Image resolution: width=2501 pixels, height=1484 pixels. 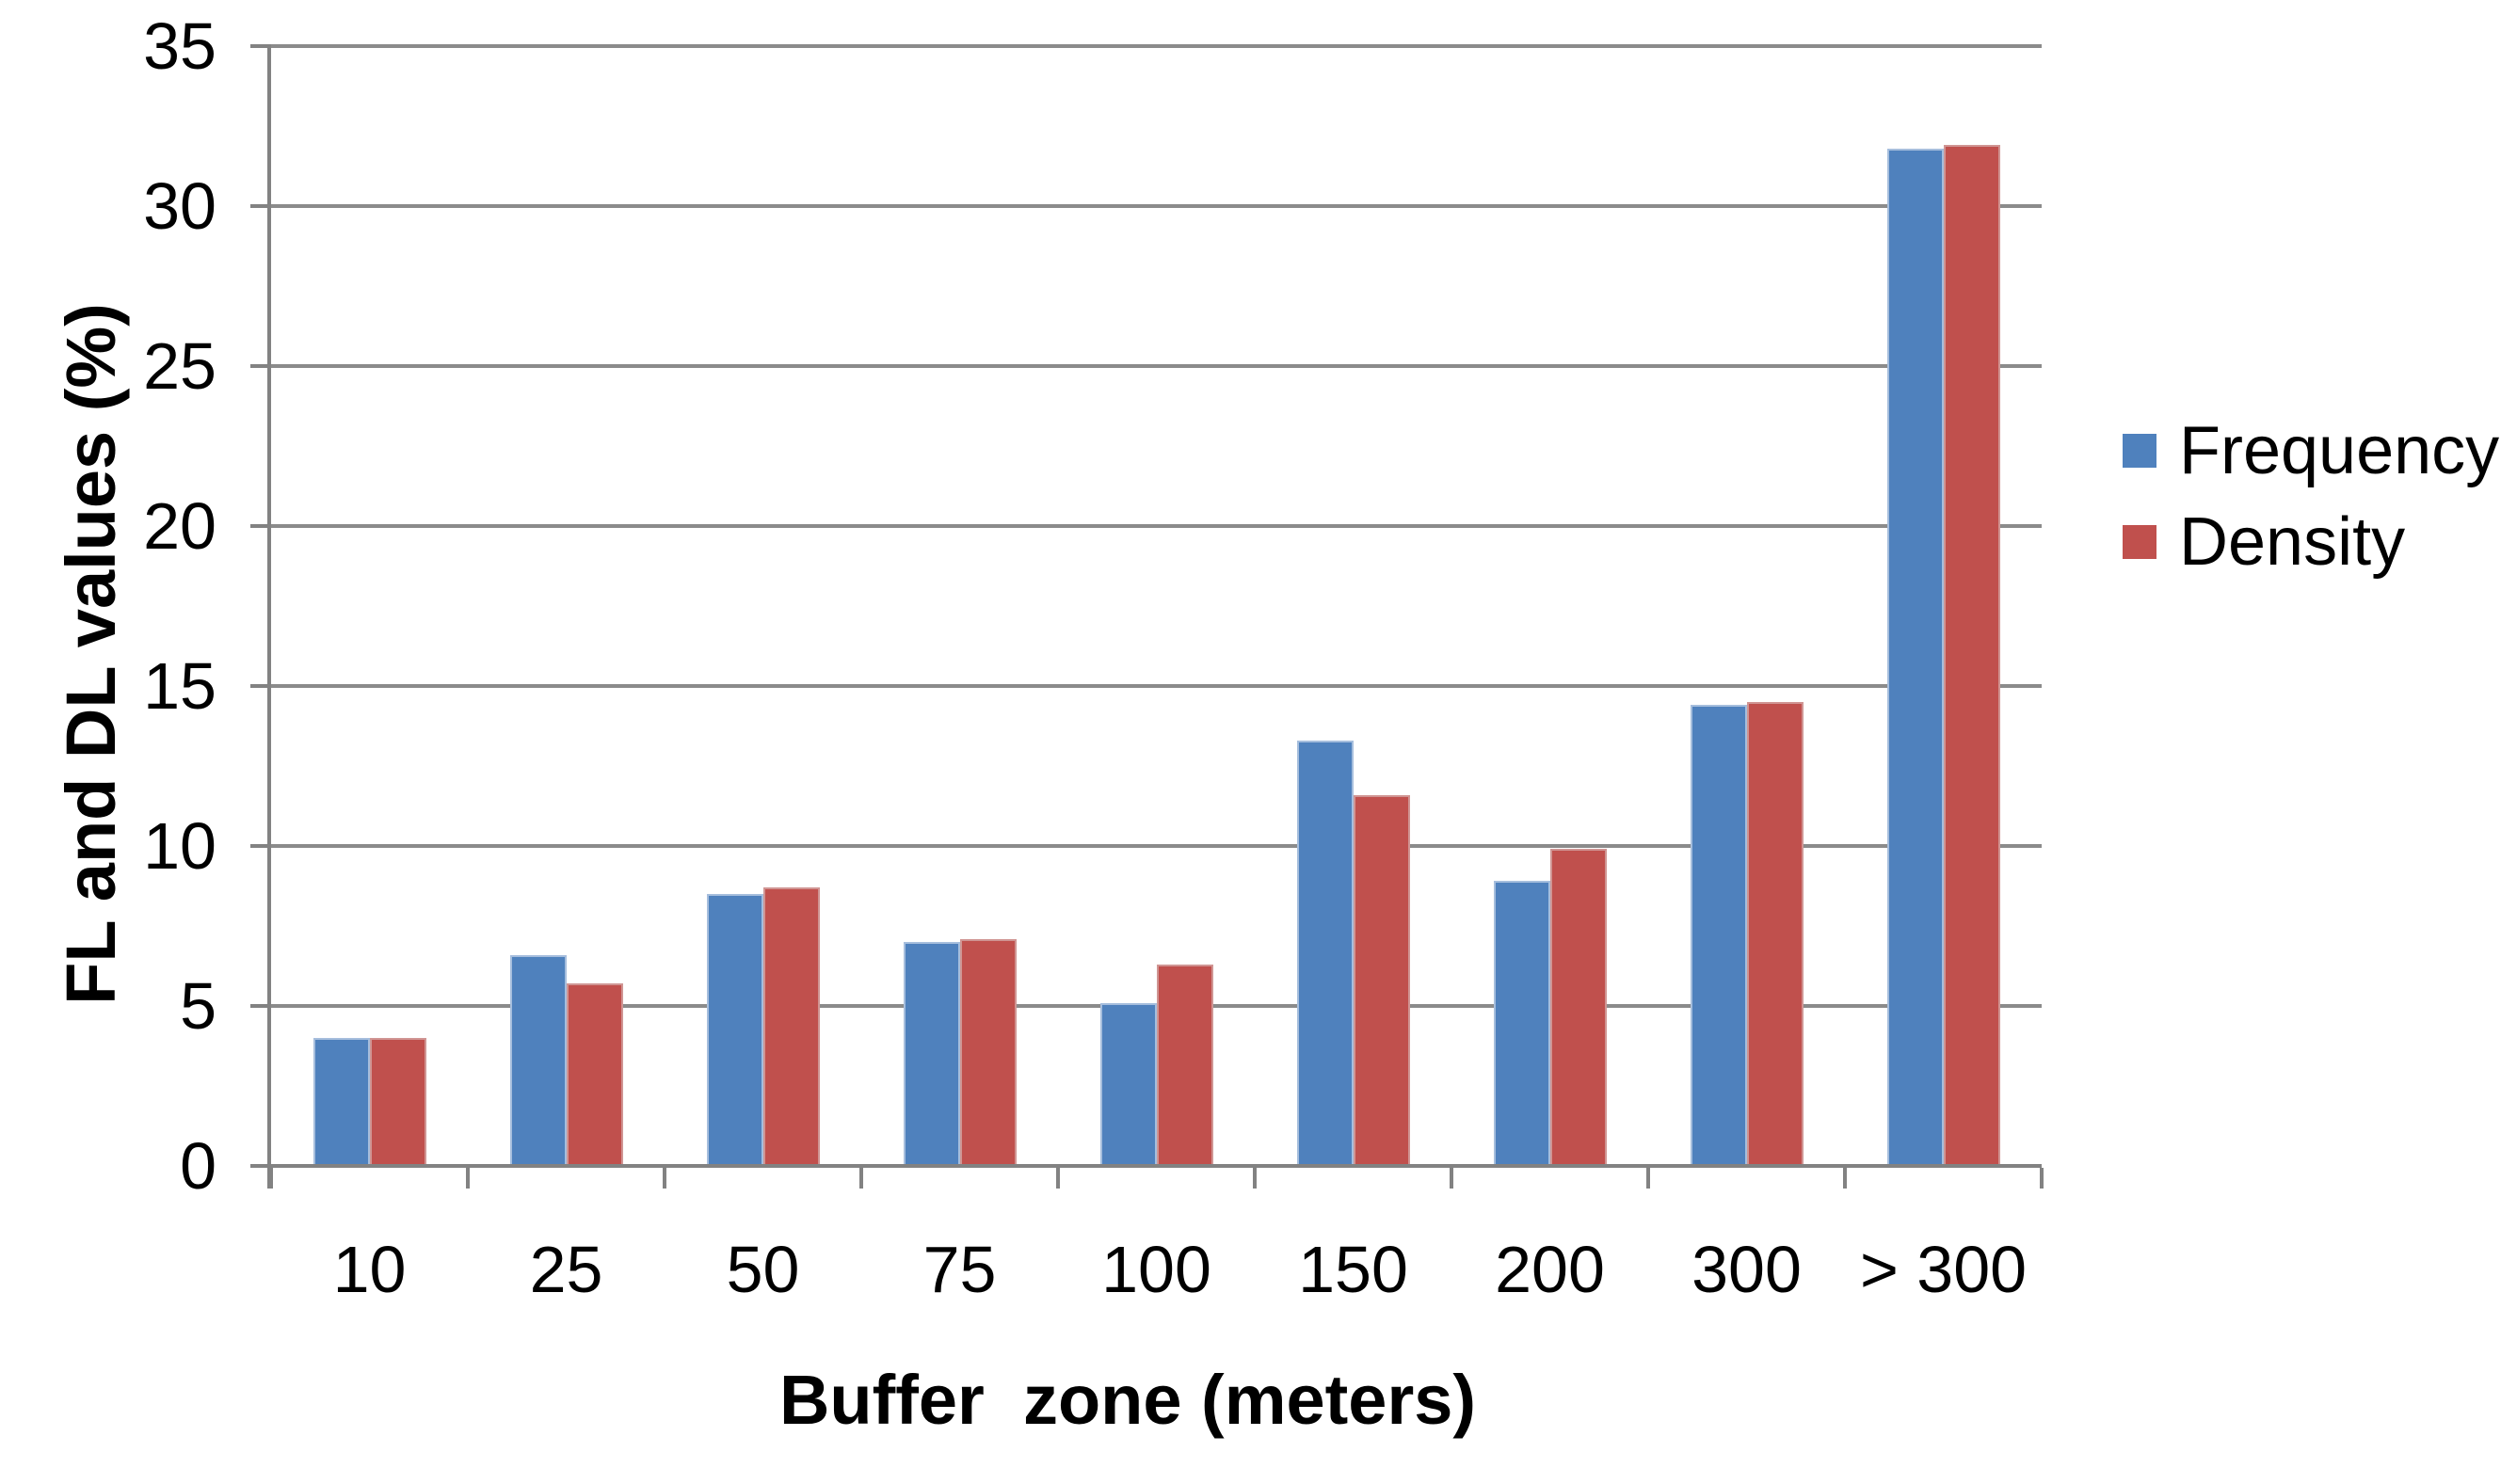 I want to click on y-tick-label-15: 15, so click(x=179, y=686).